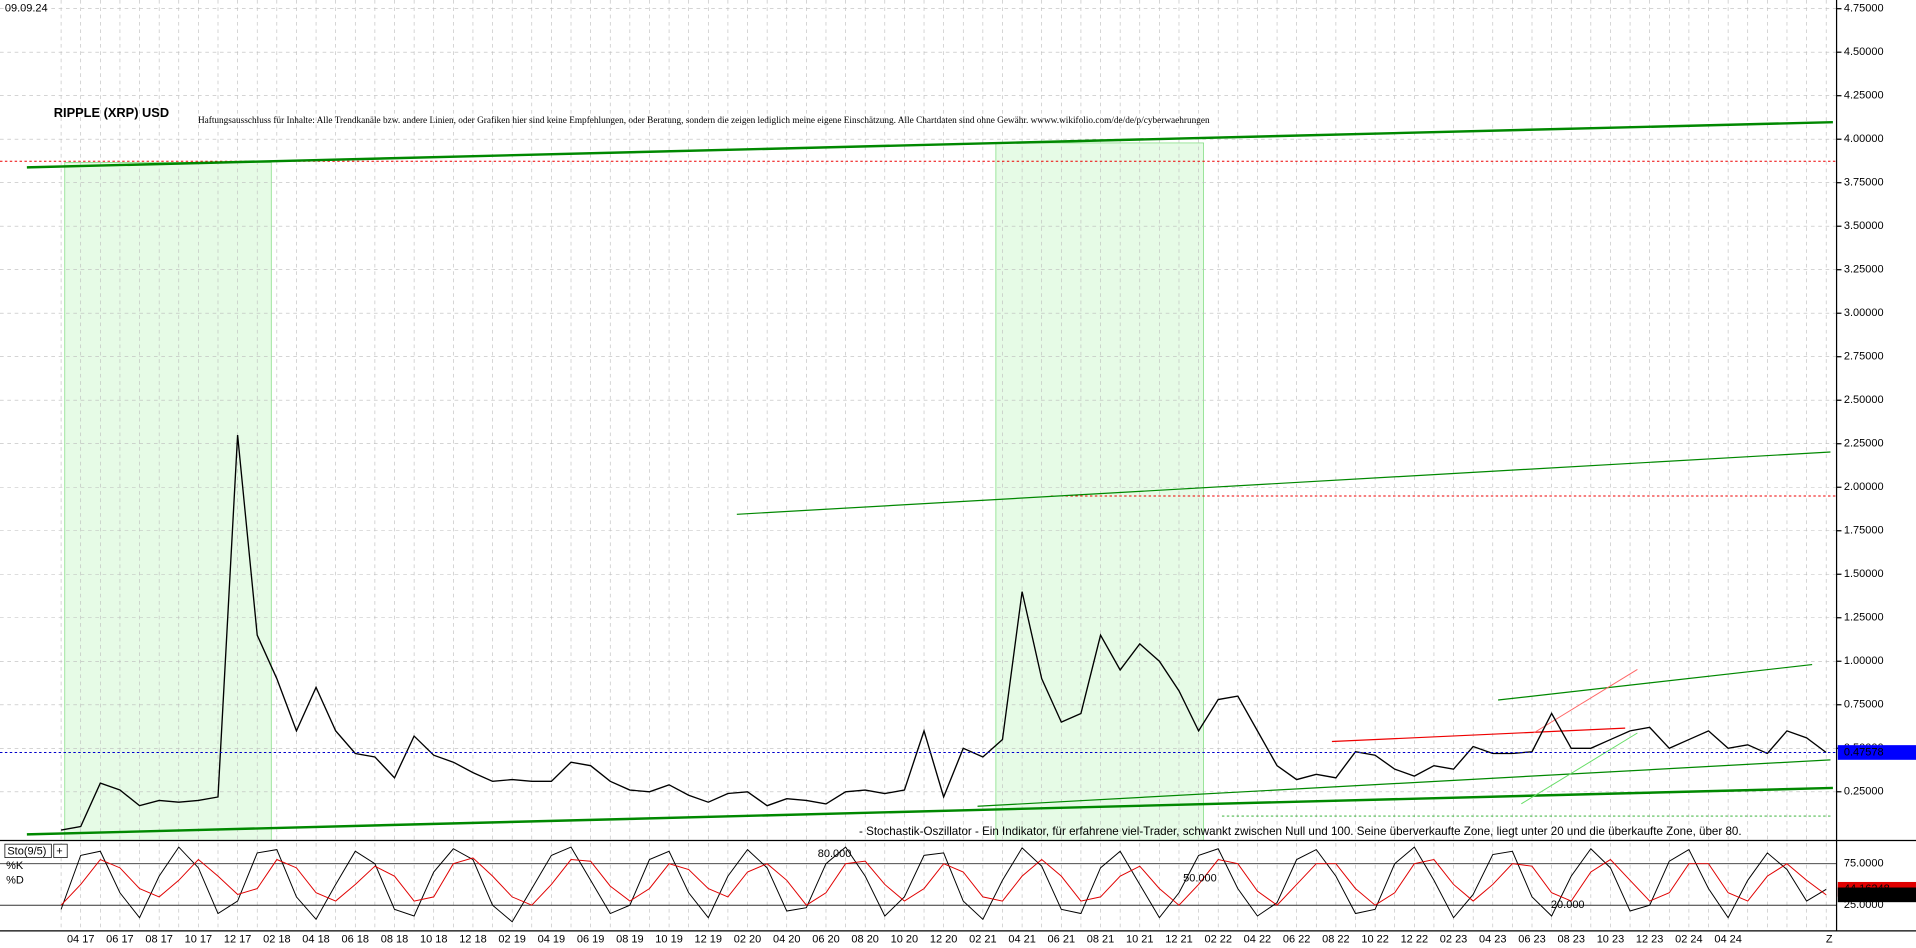  I want to click on y-tick-label: 0.75000, so click(1864, 705).